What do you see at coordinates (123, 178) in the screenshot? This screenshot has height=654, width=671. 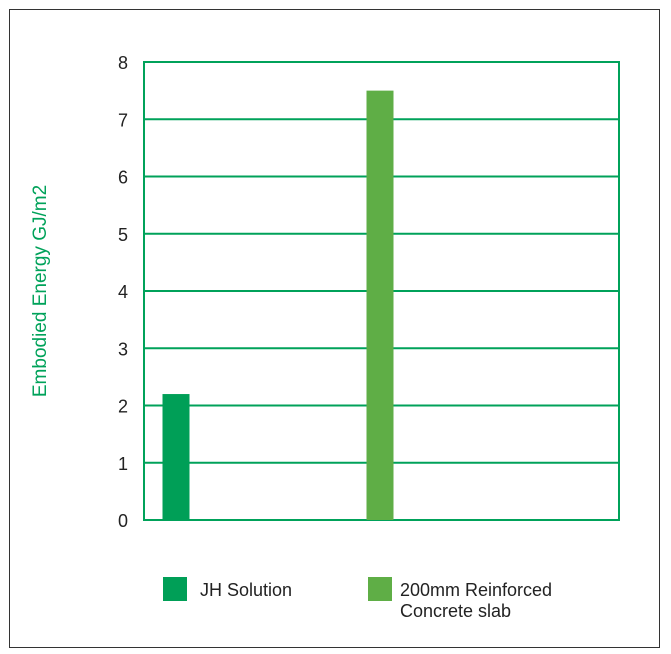 I see `y-tick-label: 6` at bounding box center [123, 178].